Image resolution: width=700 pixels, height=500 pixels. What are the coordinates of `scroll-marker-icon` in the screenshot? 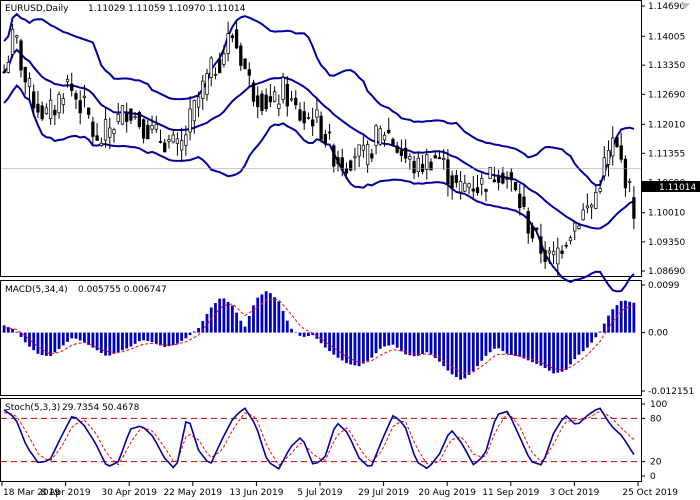 It's located at (685, 6).